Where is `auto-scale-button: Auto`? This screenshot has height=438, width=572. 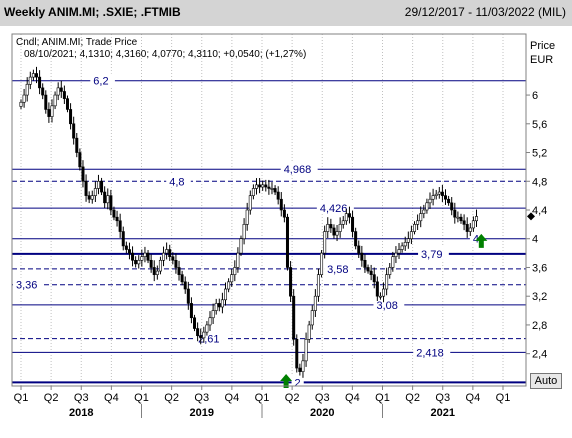 auto-scale-button: Auto is located at coordinates (546, 381).